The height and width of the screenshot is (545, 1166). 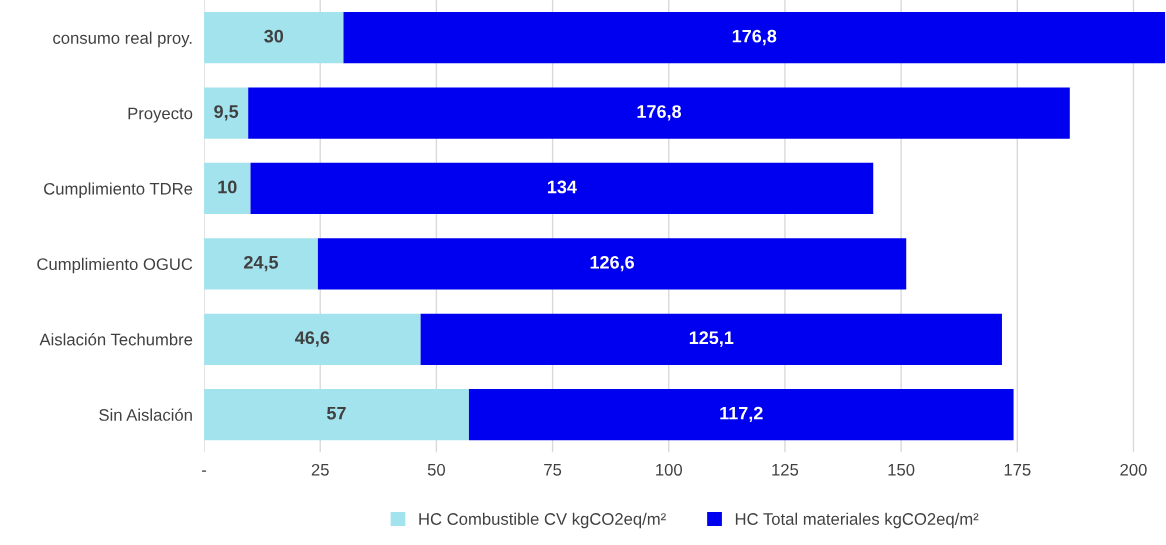 What do you see at coordinates (122, 39) in the screenshot?
I see `y-tick-label: consumo real proy.` at bounding box center [122, 39].